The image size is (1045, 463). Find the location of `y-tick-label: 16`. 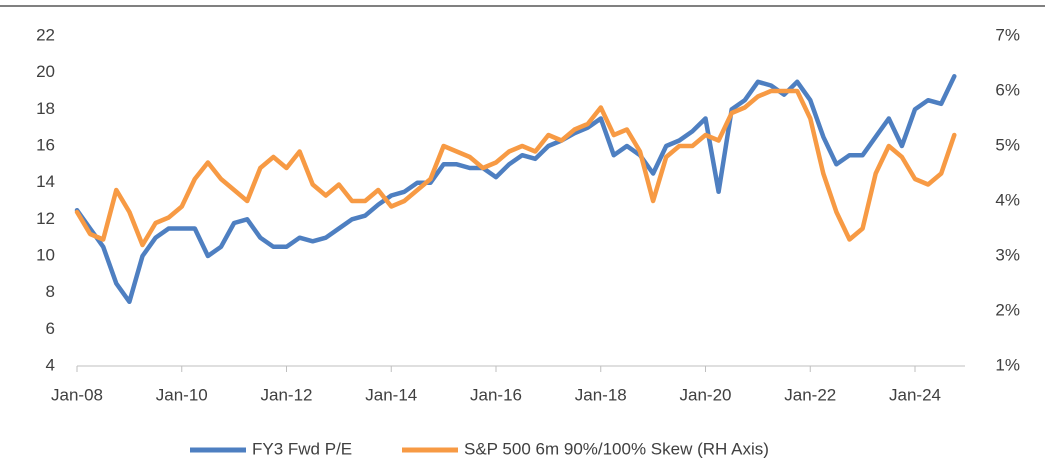

y-tick-label: 16 is located at coordinates (45, 144).